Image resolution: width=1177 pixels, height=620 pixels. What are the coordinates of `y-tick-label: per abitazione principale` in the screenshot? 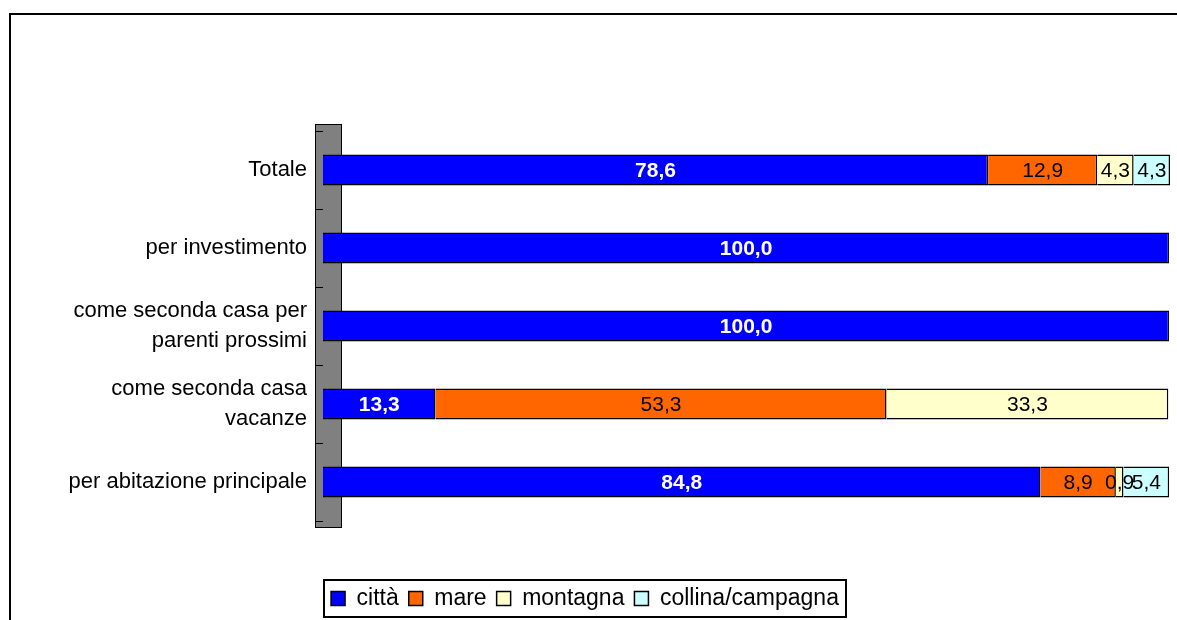 It's located at (187, 481).